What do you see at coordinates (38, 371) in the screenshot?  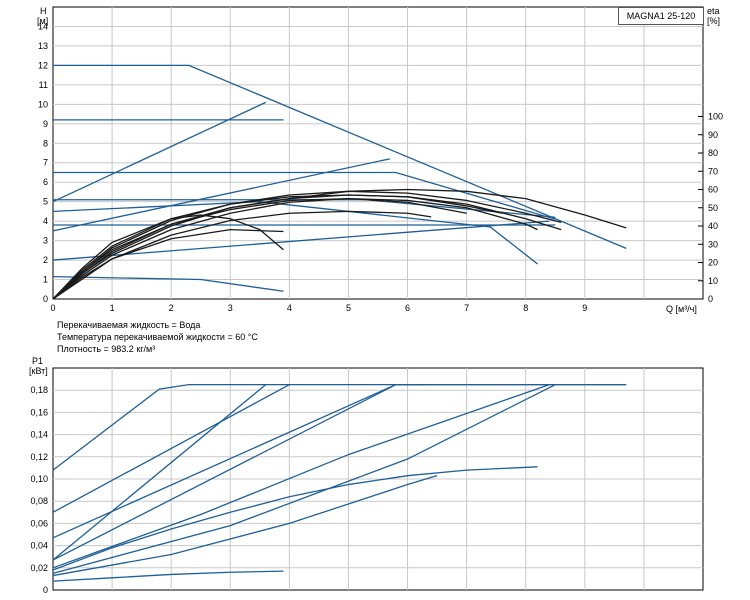 I see `power-axis-unit: [кВт]` at bounding box center [38, 371].